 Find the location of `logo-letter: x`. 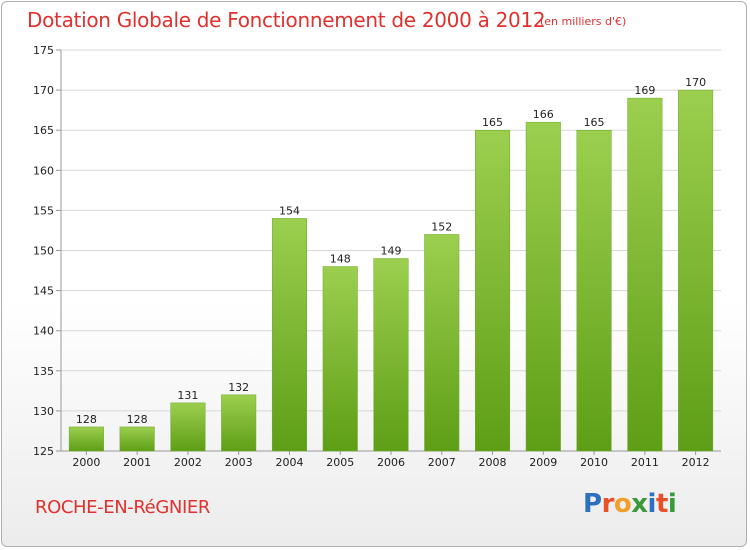

logo-letter: x is located at coordinates (639, 504).